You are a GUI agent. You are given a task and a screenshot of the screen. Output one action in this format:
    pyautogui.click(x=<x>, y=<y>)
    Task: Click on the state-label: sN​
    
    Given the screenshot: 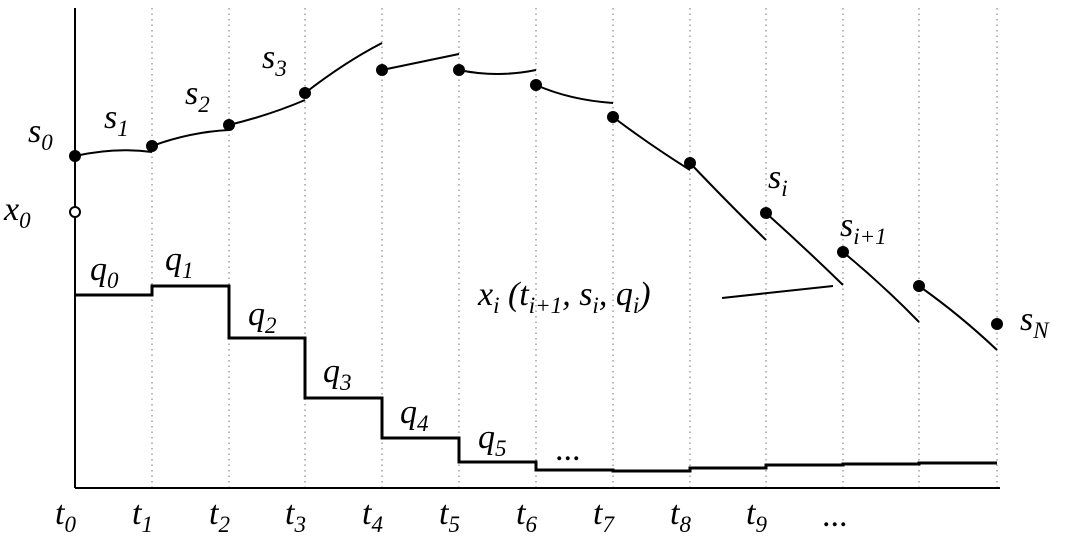 What is the action you would take?
    pyautogui.click(x=1035, y=322)
    